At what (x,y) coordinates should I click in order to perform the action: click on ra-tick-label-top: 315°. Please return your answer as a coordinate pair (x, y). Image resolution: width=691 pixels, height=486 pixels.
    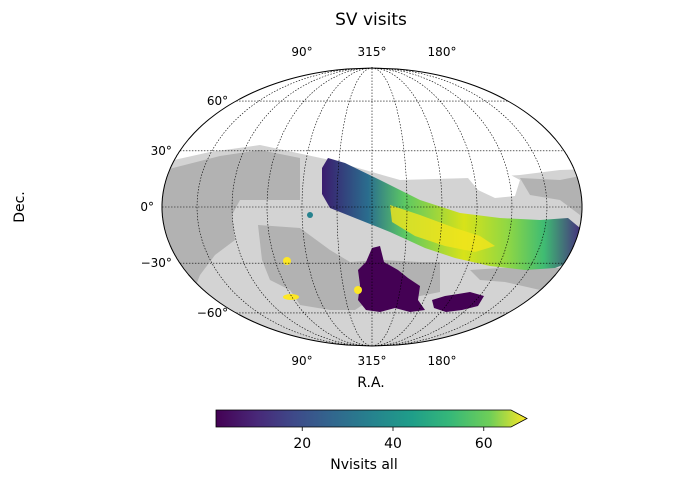
    Looking at the image, I should click on (372, 52).